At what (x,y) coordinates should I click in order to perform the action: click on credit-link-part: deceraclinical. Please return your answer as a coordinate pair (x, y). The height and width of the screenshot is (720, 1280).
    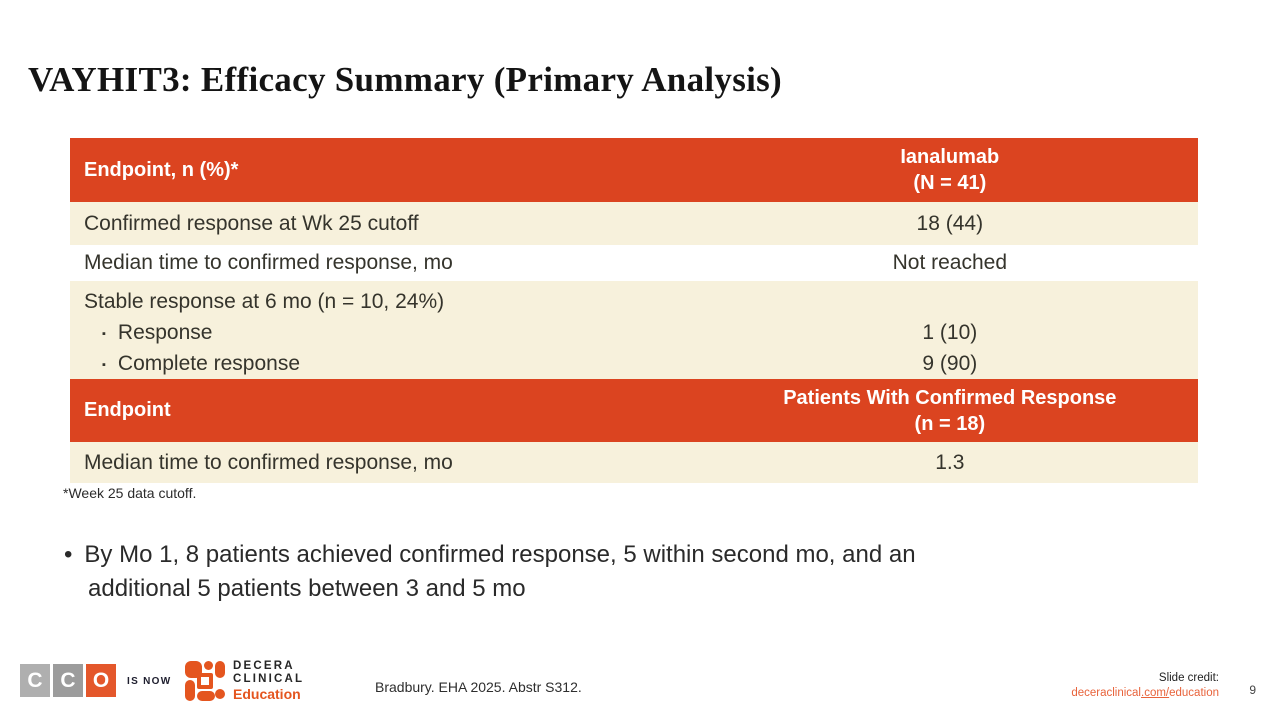
    Looking at the image, I should click on (1106, 693).